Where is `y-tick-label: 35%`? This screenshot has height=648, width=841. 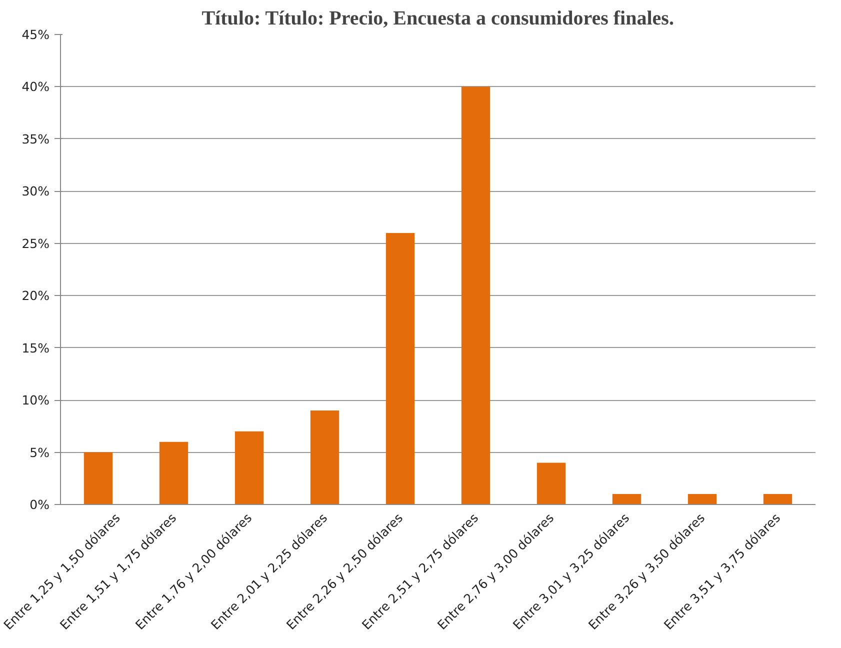
y-tick-label: 35% is located at coordinates (36, 138).